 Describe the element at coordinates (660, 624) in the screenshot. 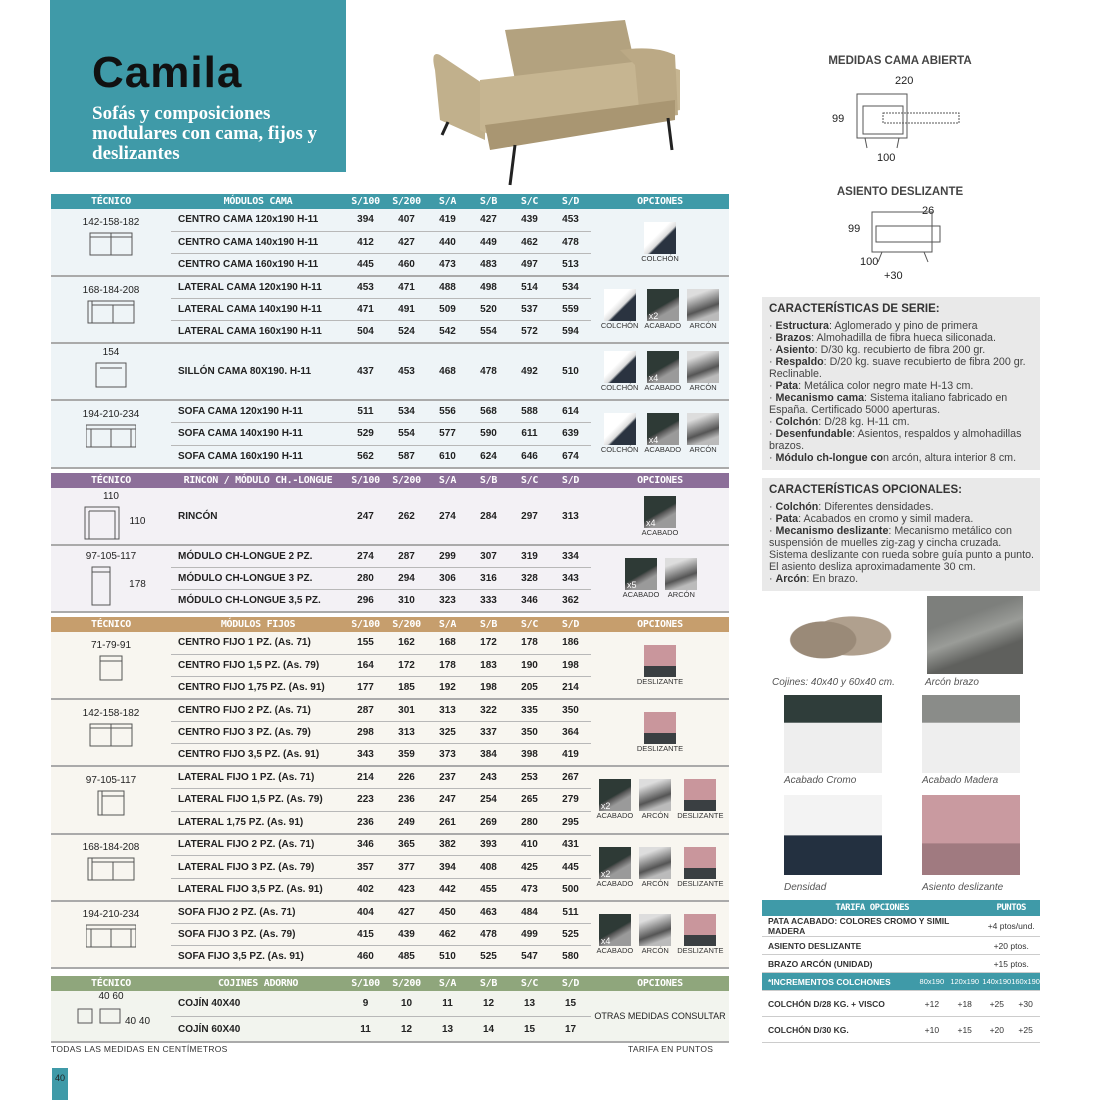

I see `column-header: OPCIONES` at that location.